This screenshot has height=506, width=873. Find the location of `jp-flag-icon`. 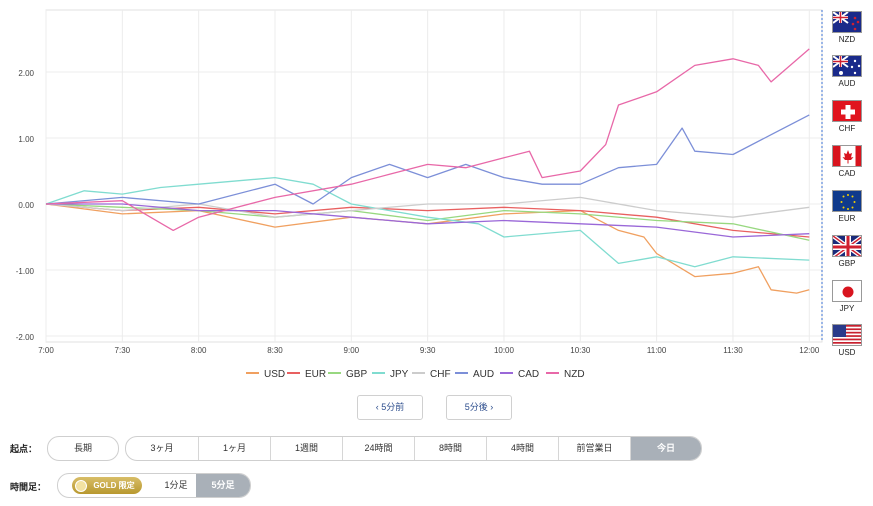

jp-flag-icon is located at coordinates (847, 291).